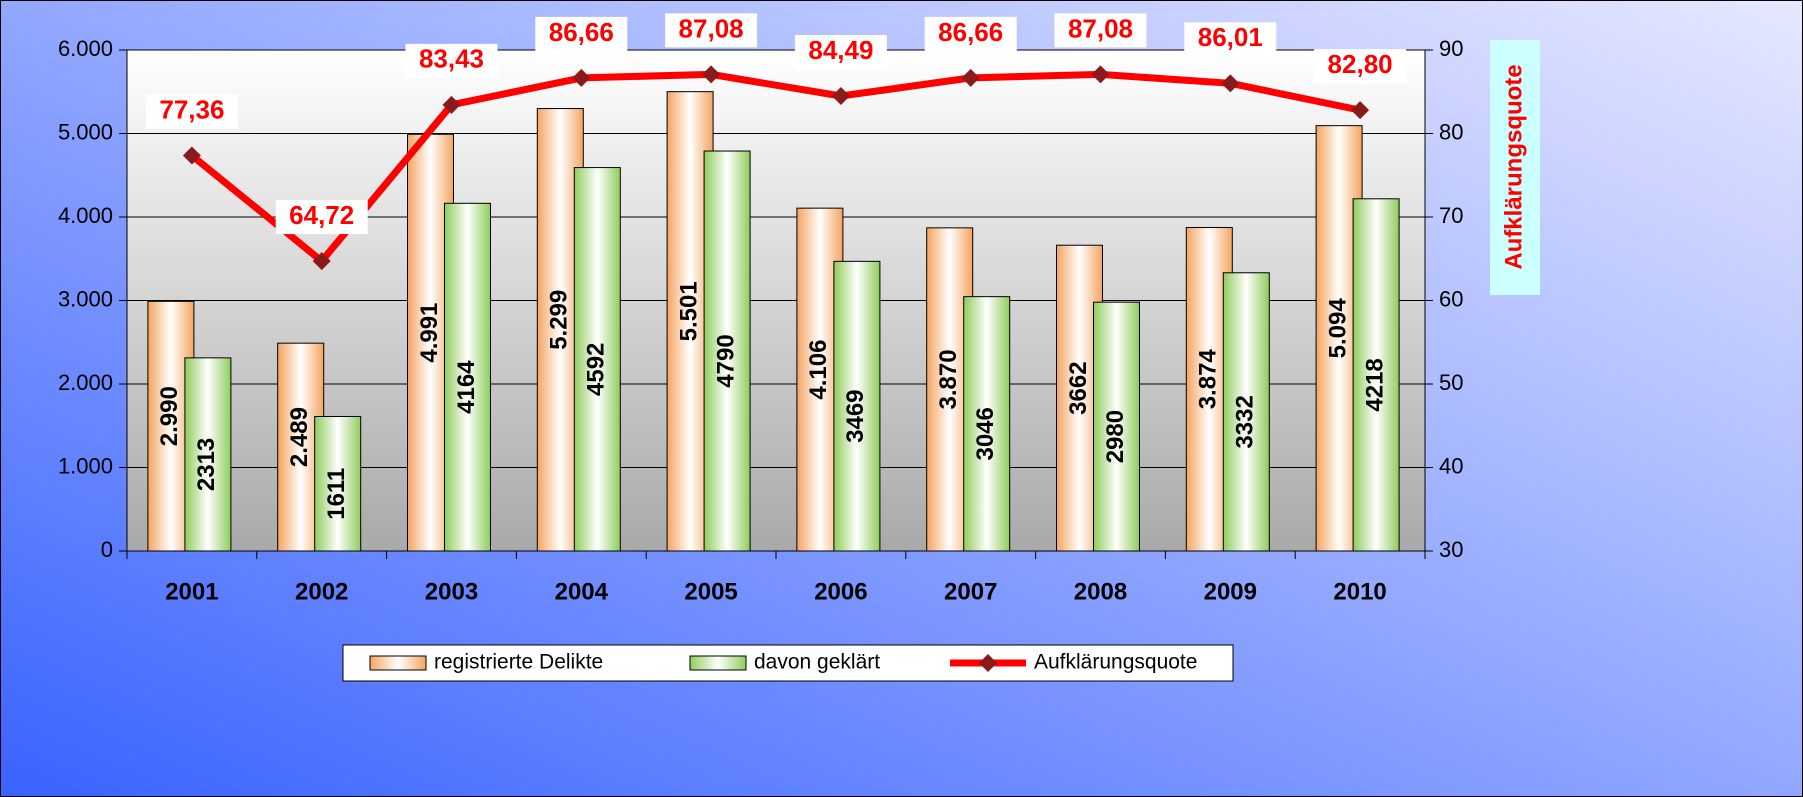  I want to click on line-value-label: 77,36, so click(191, 109).